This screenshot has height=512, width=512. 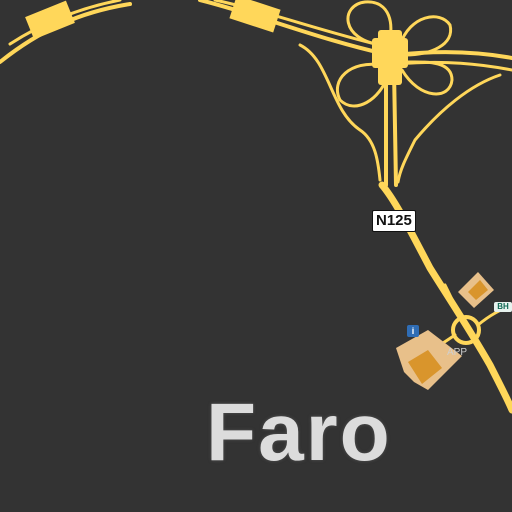 I want to click on ramp-east, so click(x=449, y=128).